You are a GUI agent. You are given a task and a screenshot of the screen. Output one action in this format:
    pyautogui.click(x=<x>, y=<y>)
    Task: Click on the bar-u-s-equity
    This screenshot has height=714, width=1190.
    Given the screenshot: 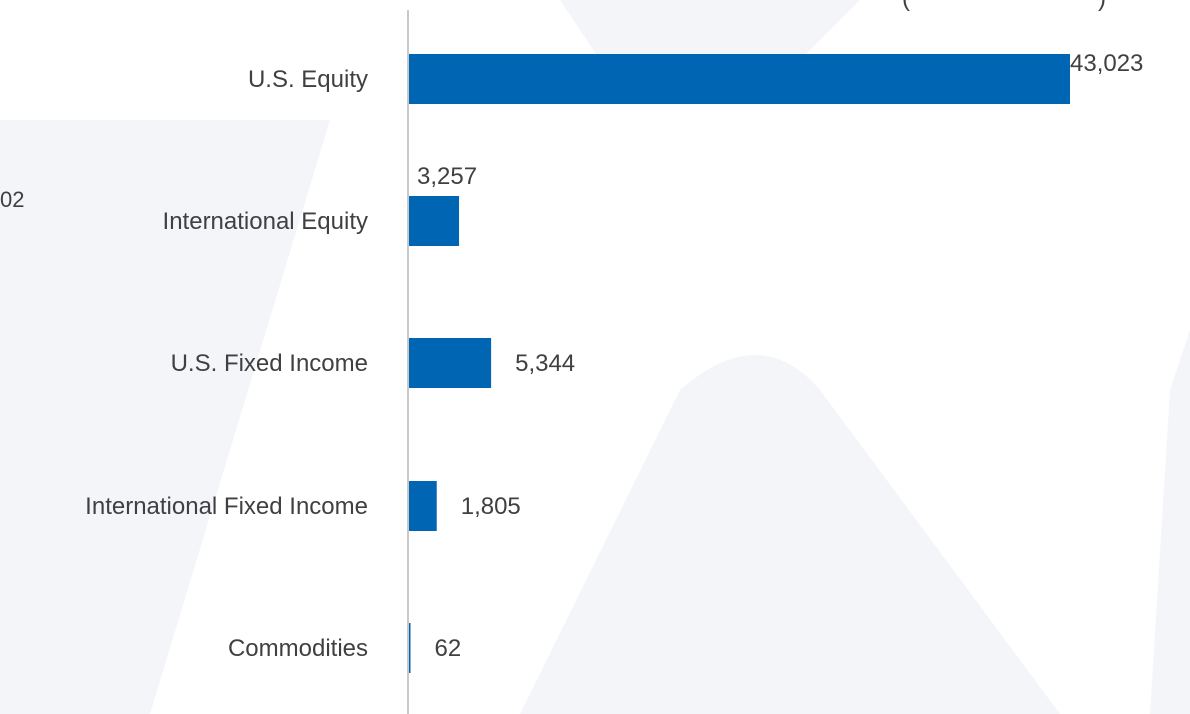 What is the action you would take?
    pyautogui.click(x=739, y=79)
    